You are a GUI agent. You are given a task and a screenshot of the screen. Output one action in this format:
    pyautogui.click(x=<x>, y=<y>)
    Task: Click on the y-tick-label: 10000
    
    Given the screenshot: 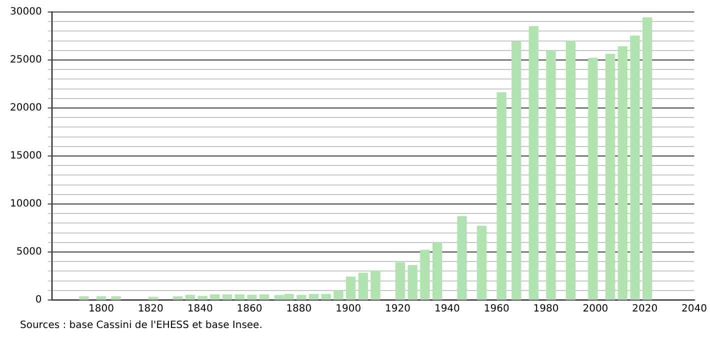 What is the action you would take?
    pyautogui.click(x=26, y=204)
    